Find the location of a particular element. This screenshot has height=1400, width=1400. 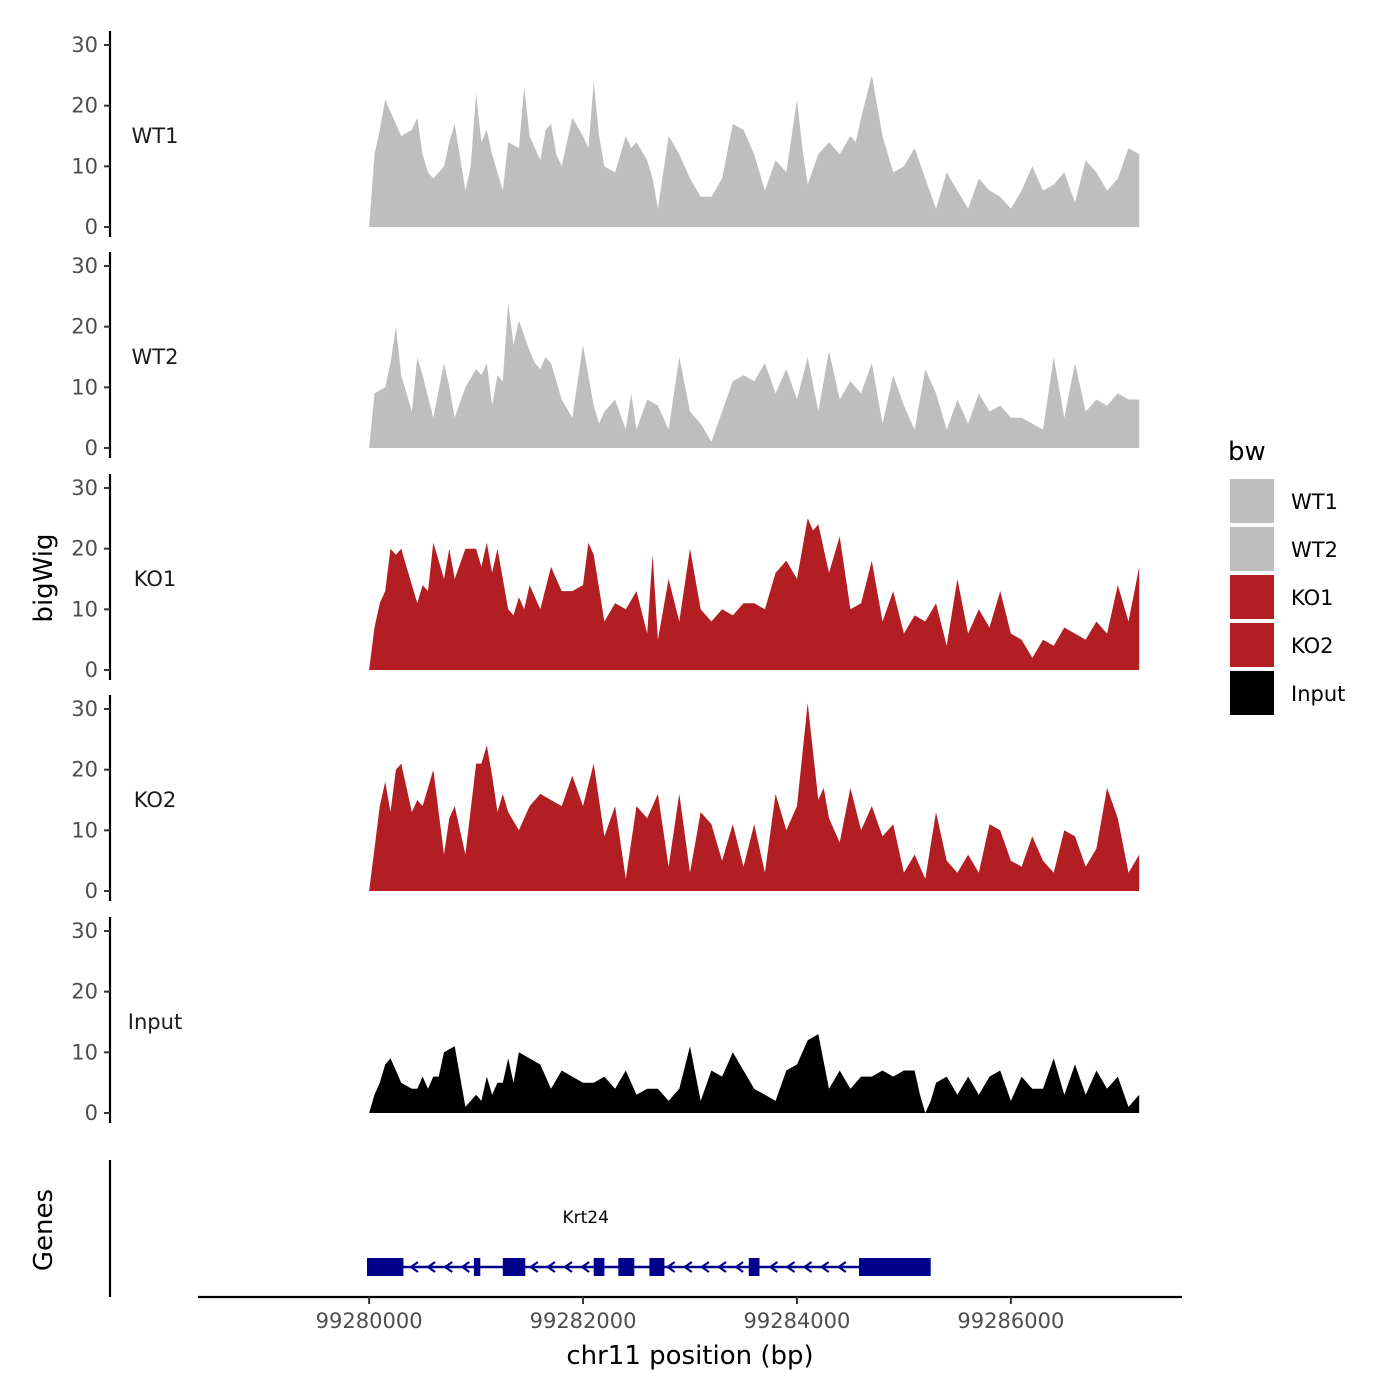

legend: bw WT1 WT2 KO1 KO2 Input is located at coordinates (1286, 576).